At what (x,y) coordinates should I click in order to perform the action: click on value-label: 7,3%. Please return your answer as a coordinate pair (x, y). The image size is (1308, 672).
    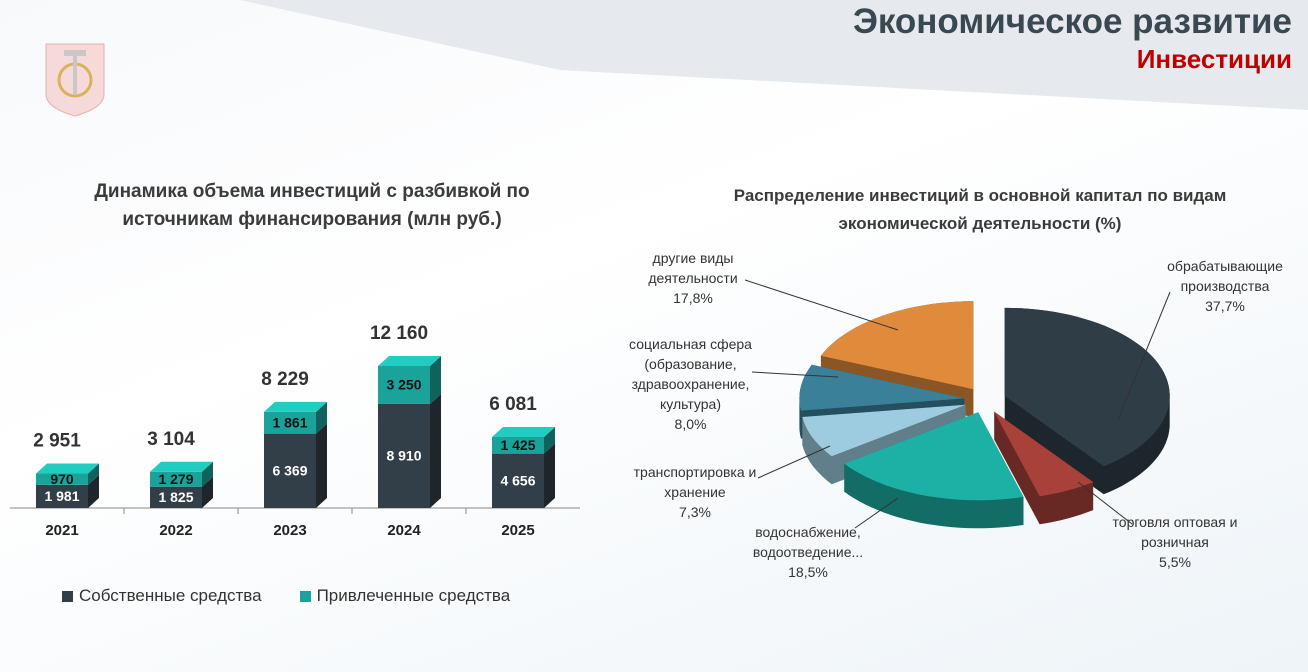
    Looking at the image, I should click on (695, 512).